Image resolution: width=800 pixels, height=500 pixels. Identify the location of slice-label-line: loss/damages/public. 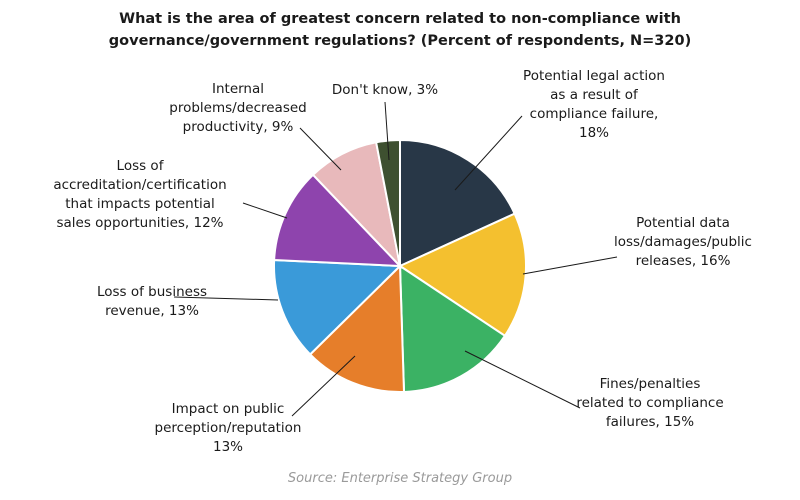
(683, 242).